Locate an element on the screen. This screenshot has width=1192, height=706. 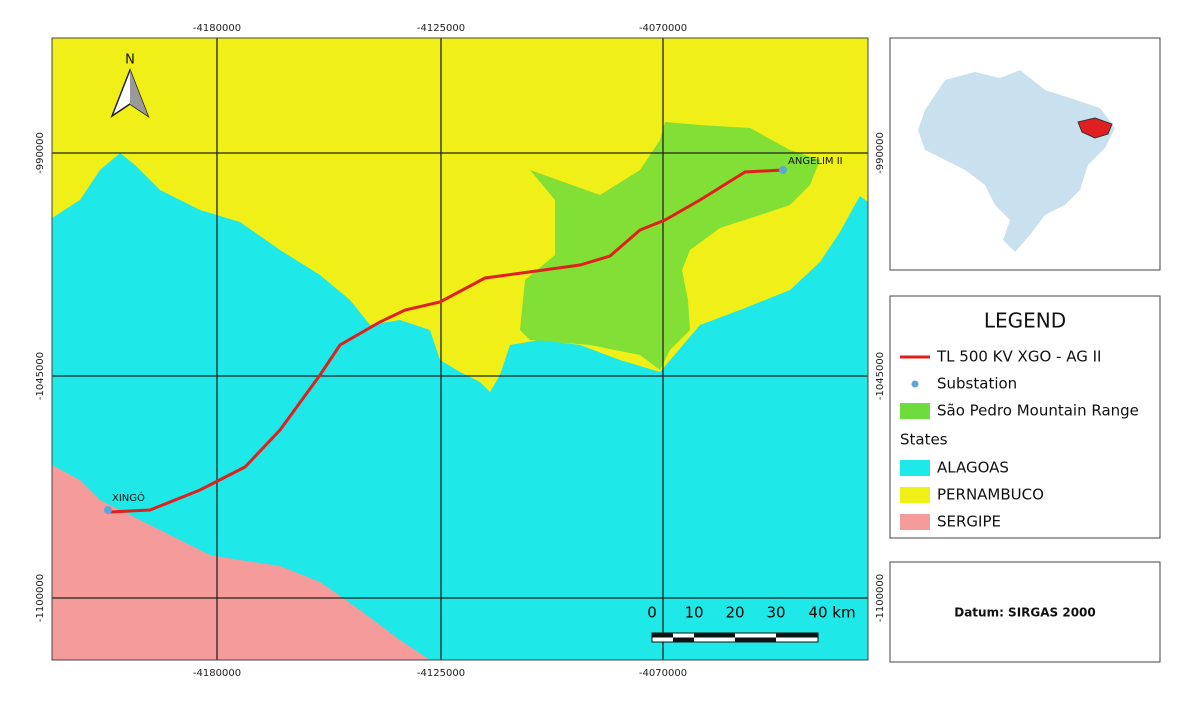
legend-point-symbol is located at coordinates (915, 384).